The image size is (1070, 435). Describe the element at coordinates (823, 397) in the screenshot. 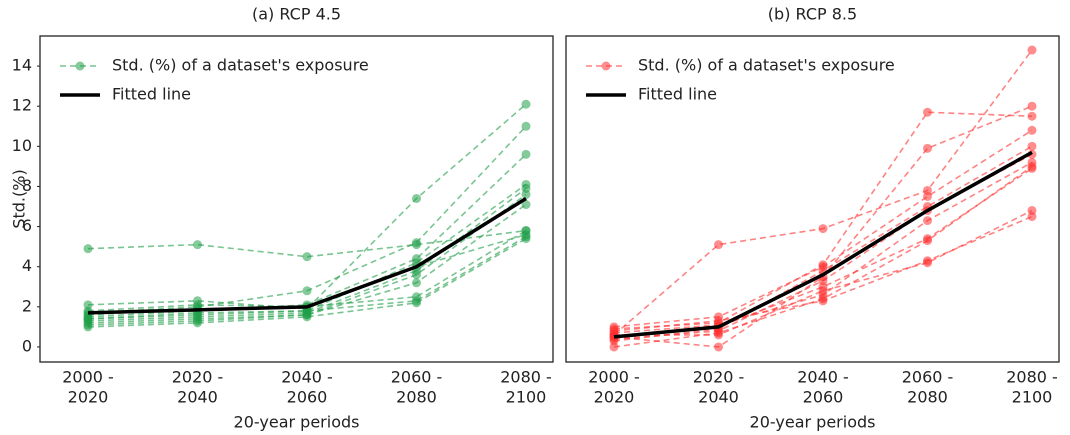

I see `x-tick-label: 2060` at that location.